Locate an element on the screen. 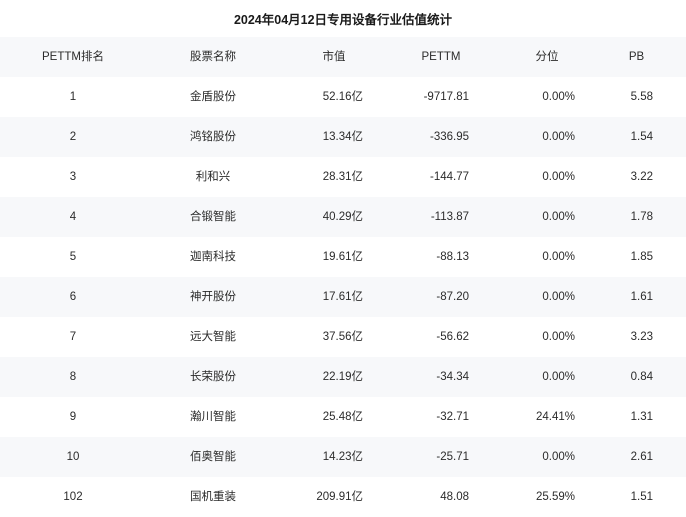 Image resolution: width=686 pixels, height=517 pixels. cell-cap: 19.61亿 is located at coordinates (342, 257).